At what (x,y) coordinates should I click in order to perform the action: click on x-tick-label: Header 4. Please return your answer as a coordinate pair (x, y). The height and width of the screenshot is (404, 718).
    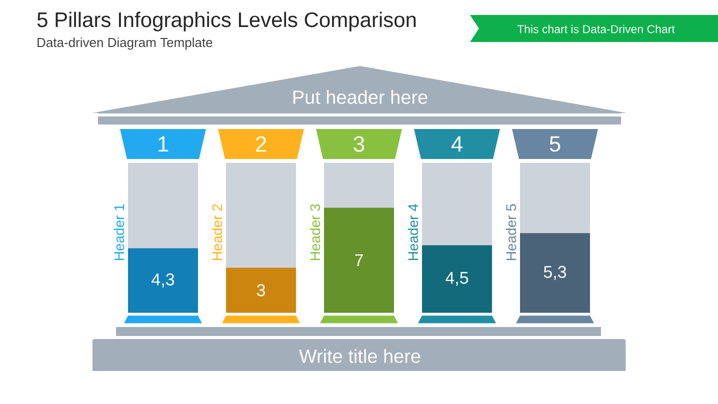
    Looking at the image, I should click on (413, 232).